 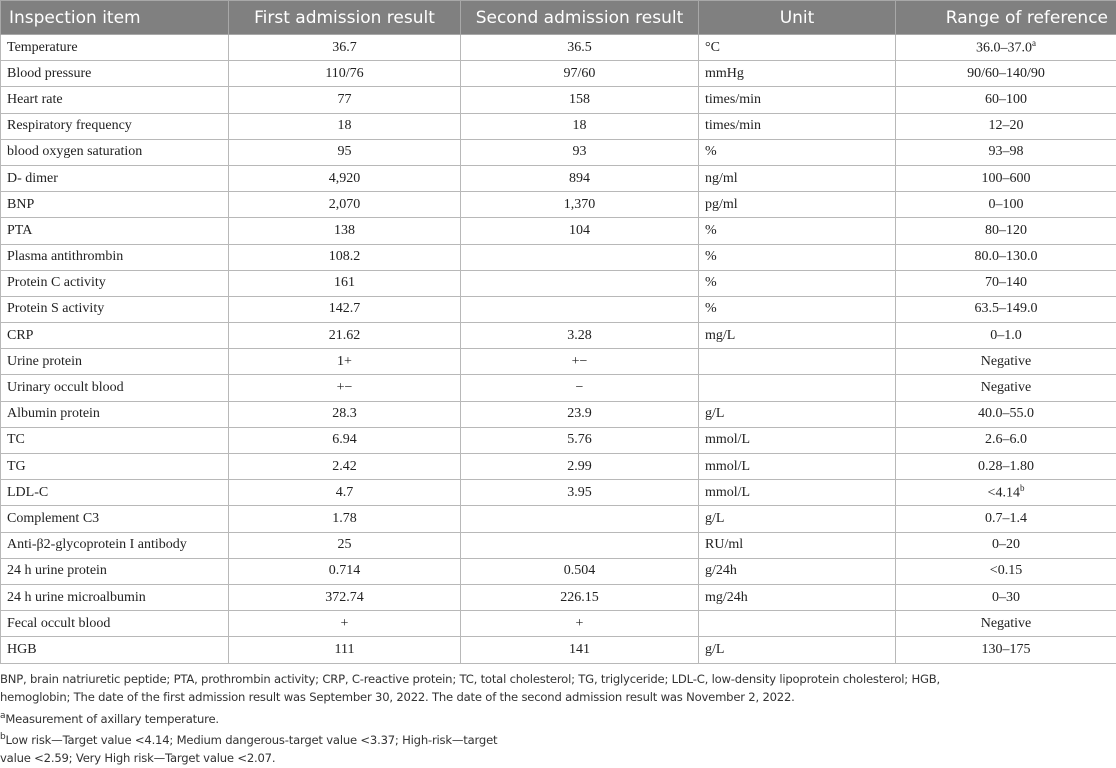 What do you see at coordinates (1006, 283) in the screenshot?
I see `cell-range: 70–140` at bounding box center [1006, 283].